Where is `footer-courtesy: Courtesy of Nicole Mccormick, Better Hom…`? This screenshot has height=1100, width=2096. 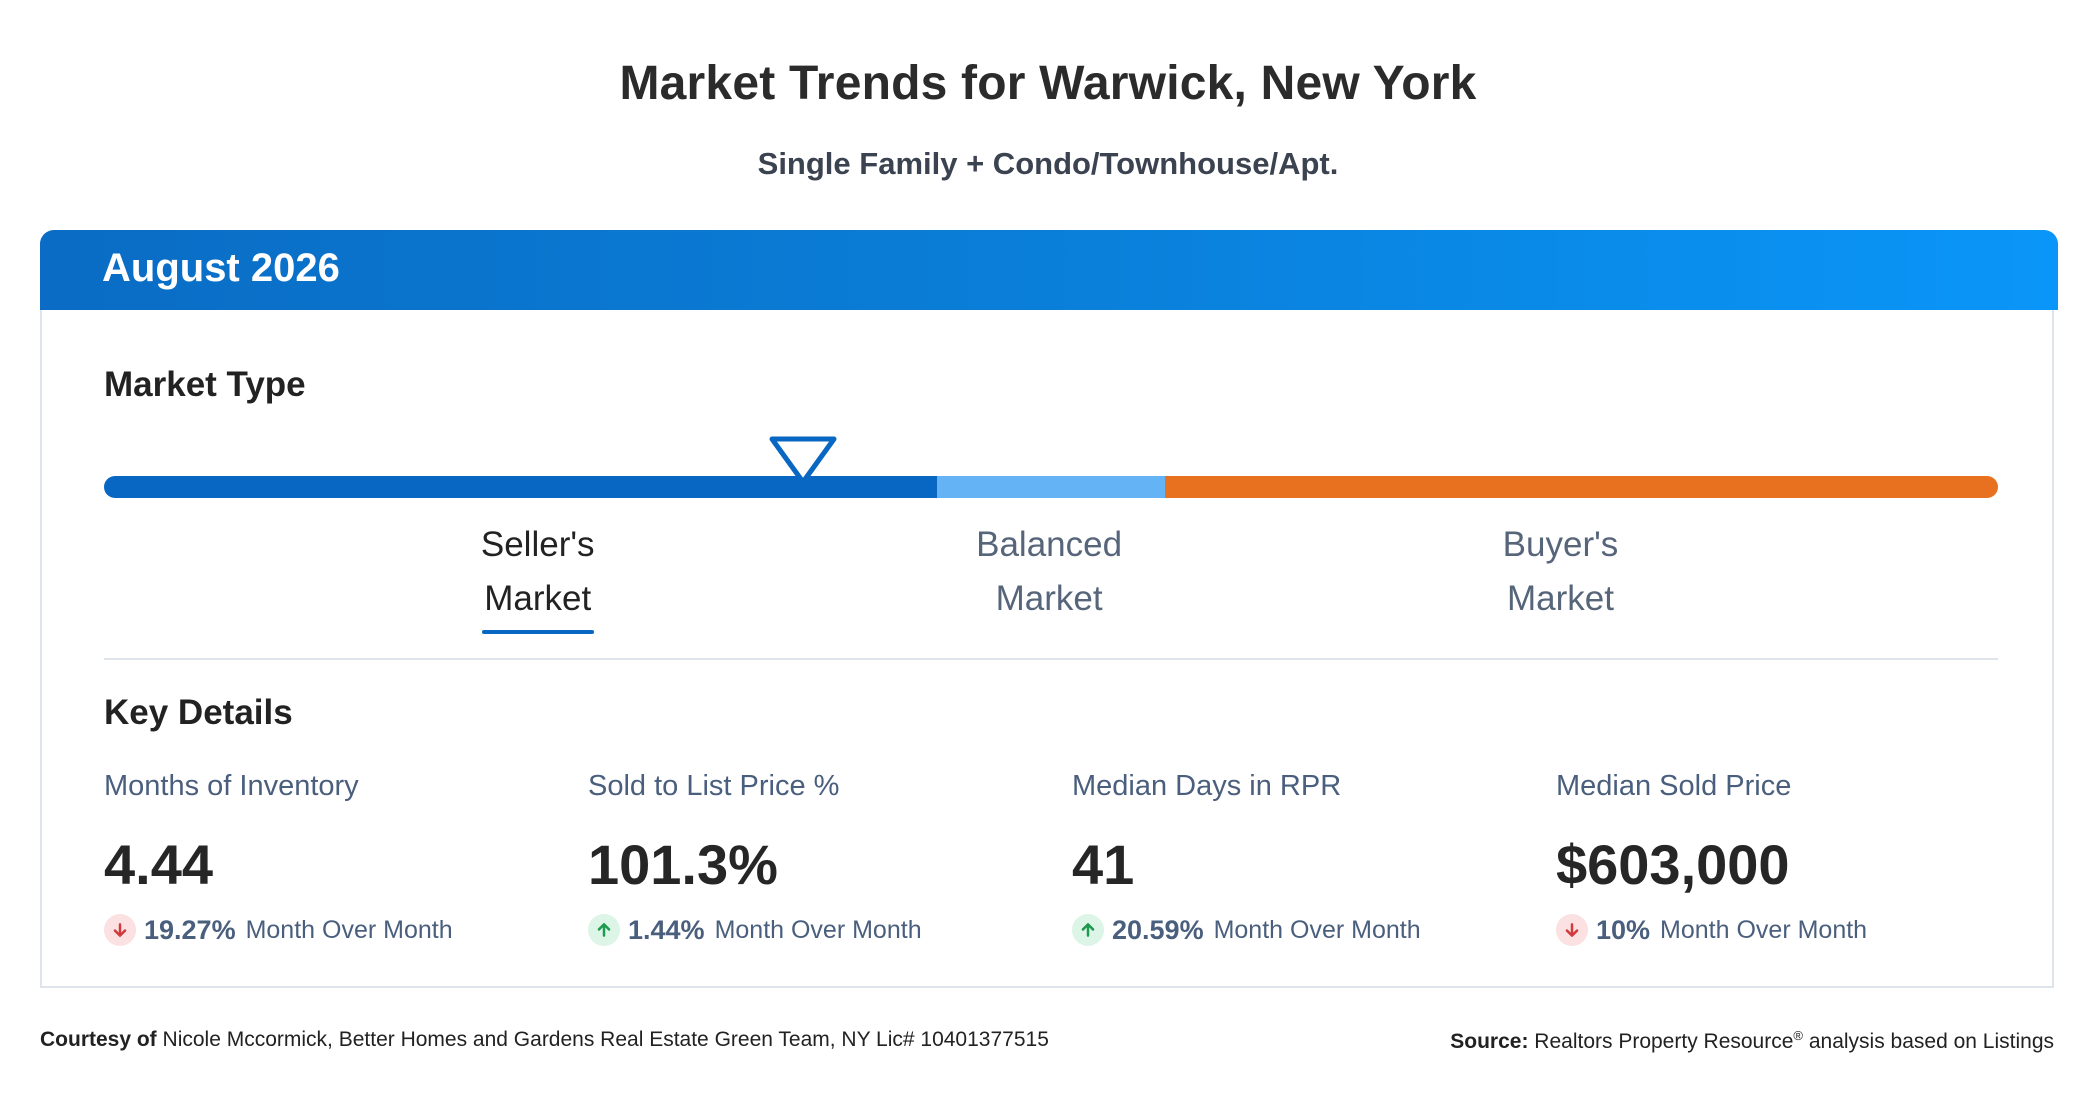
footer-courtesy: Courtesy of Nicole Mccormick, Better Hom… is located at coordinates (544, 1040).